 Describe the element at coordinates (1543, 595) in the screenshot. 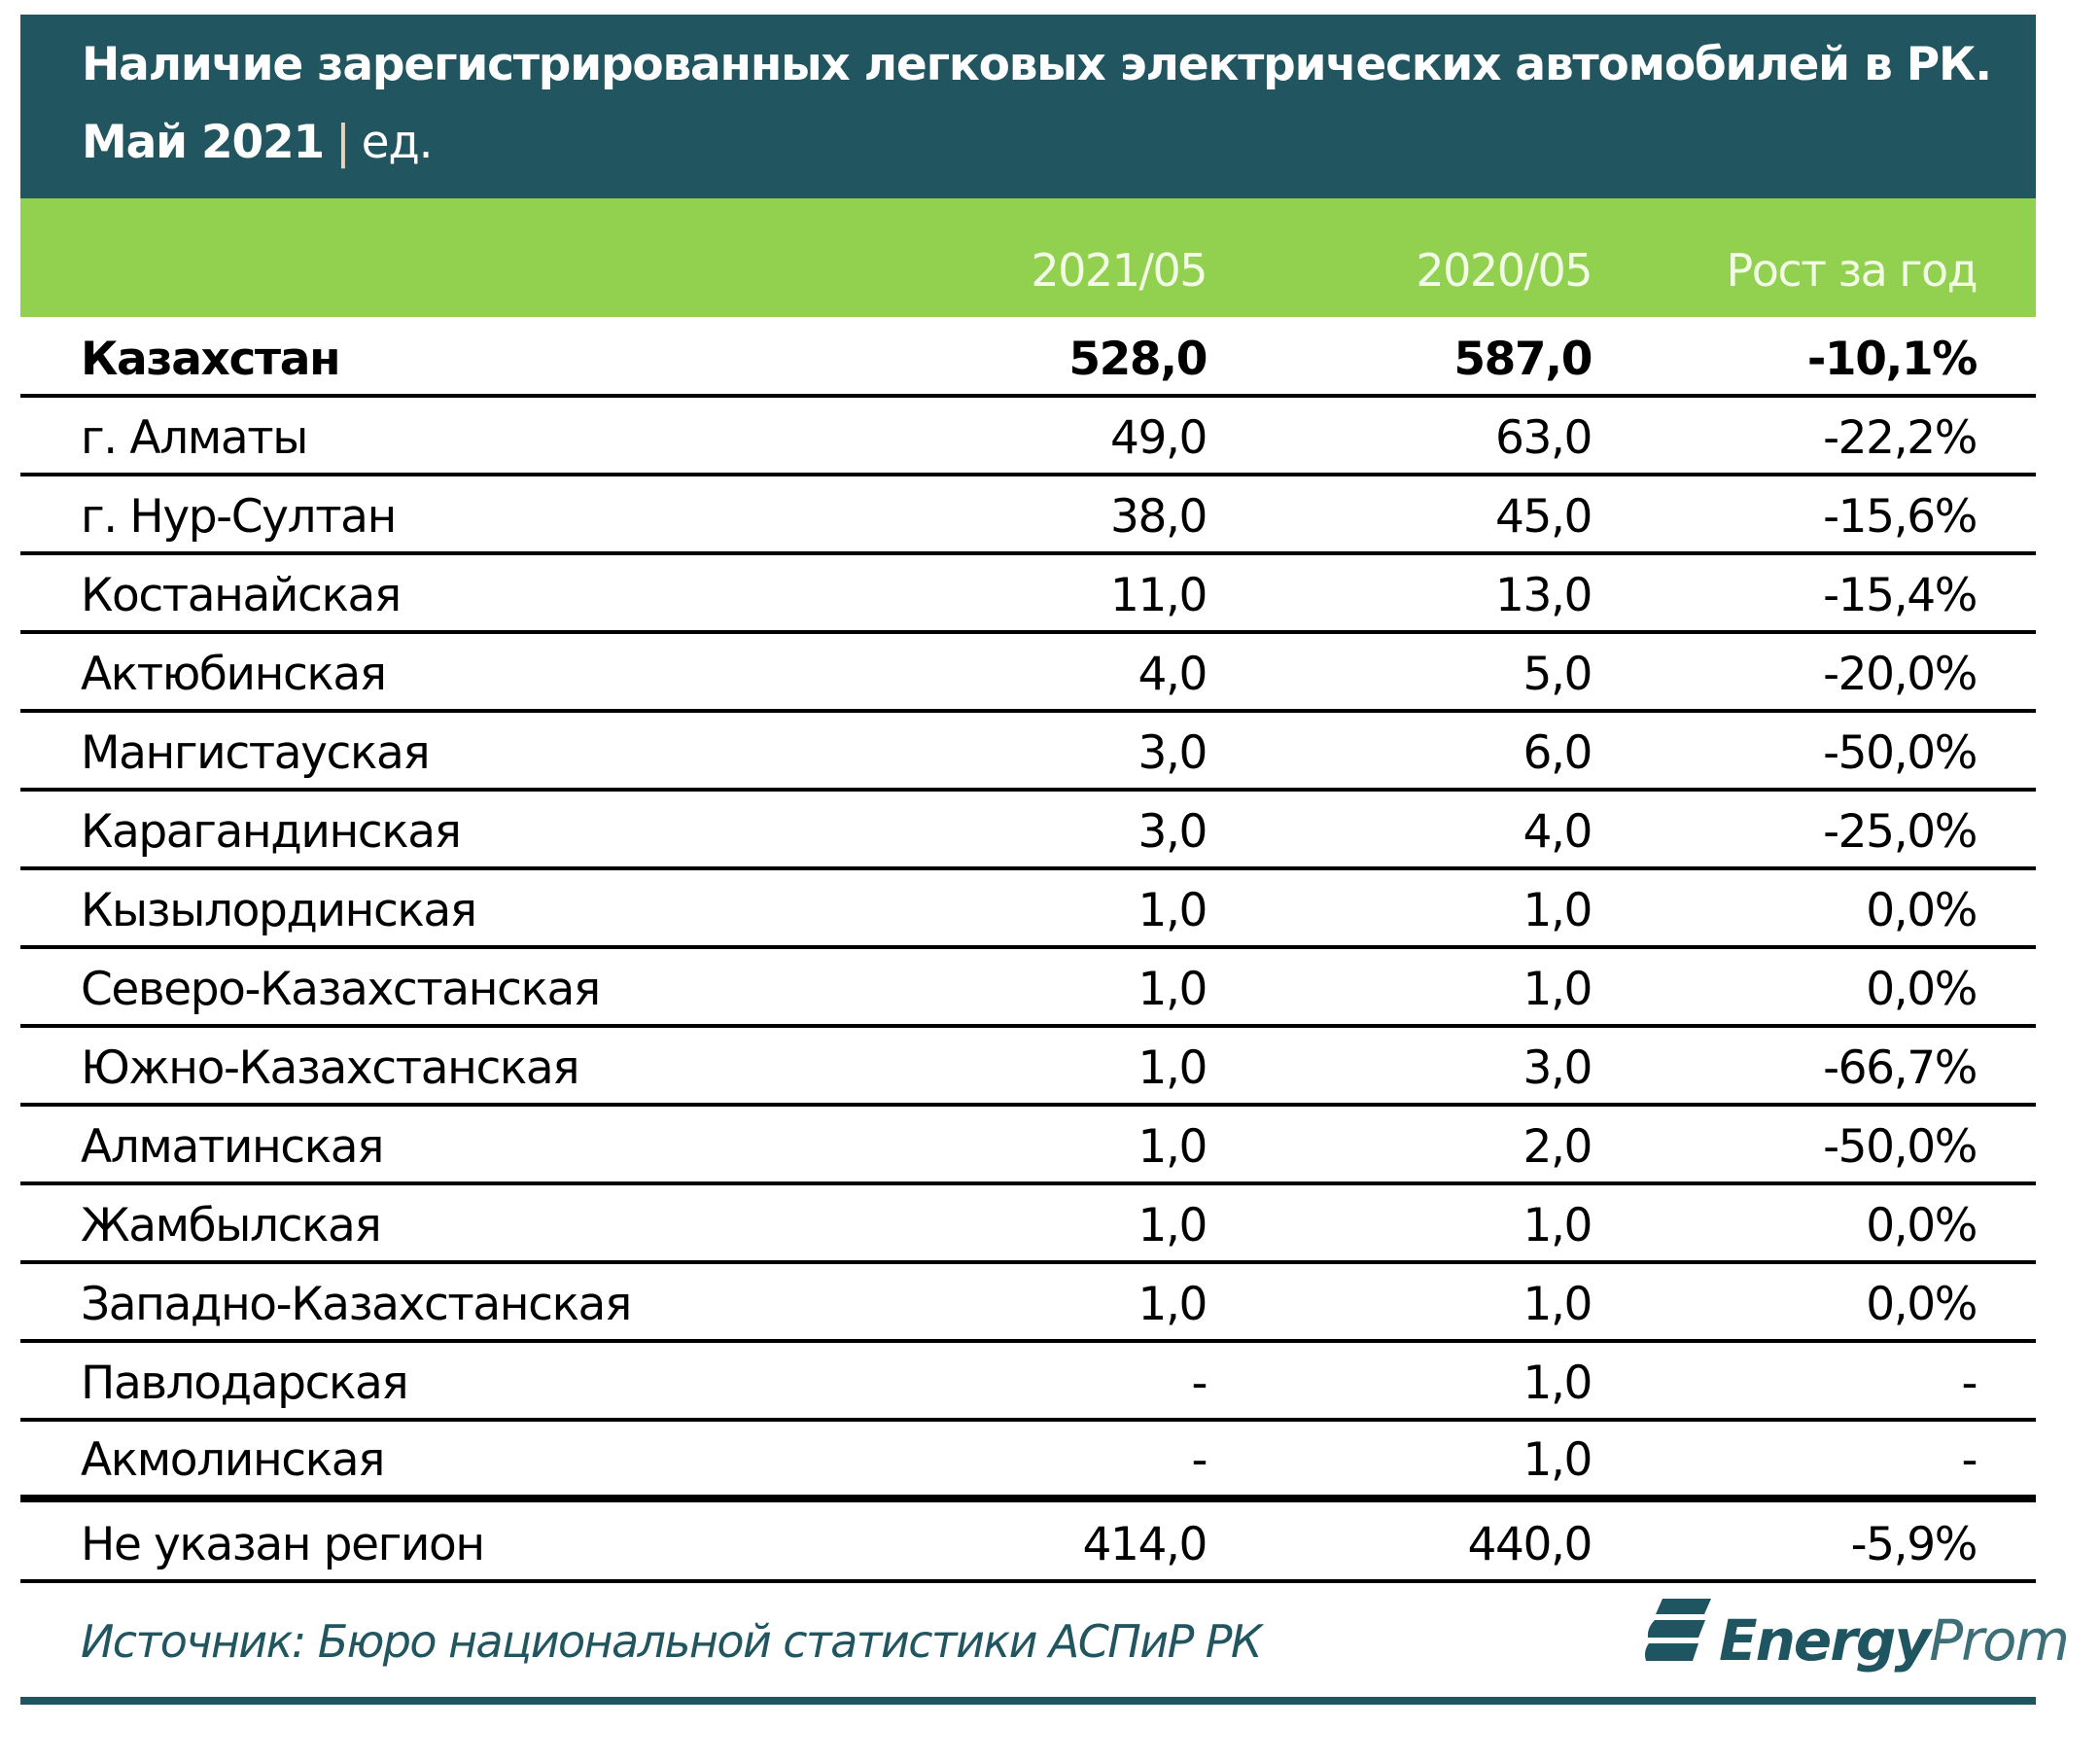

I see `row-value-2020: 13,0` at that location.